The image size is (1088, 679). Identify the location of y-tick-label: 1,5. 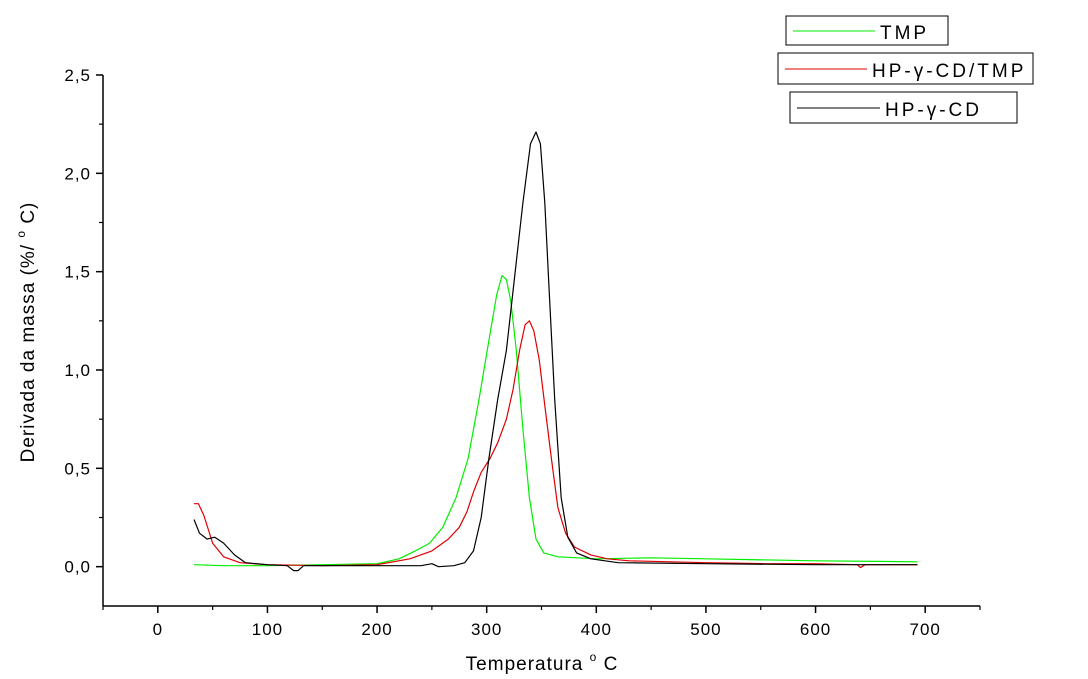
(77, 272).